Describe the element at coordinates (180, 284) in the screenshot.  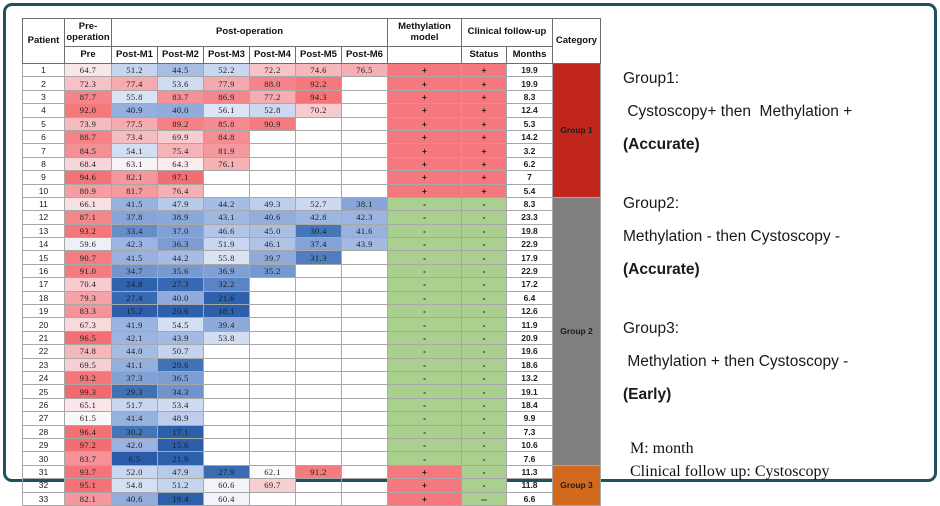
I see `value-cell-post-m2: 27.3` at that location.